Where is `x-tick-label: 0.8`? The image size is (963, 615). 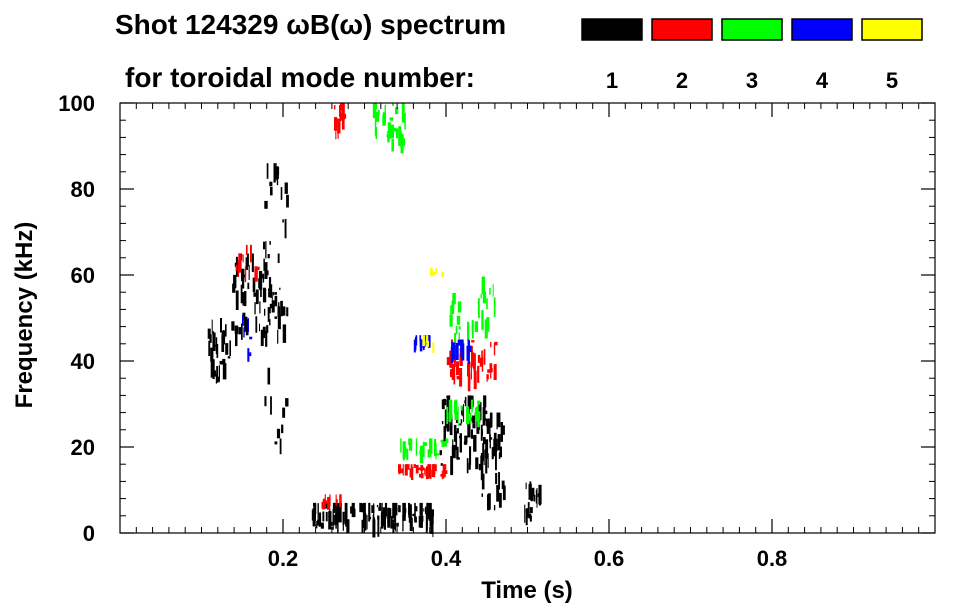 x-tick-label: 0.8 is located at coordinates (772, 558).